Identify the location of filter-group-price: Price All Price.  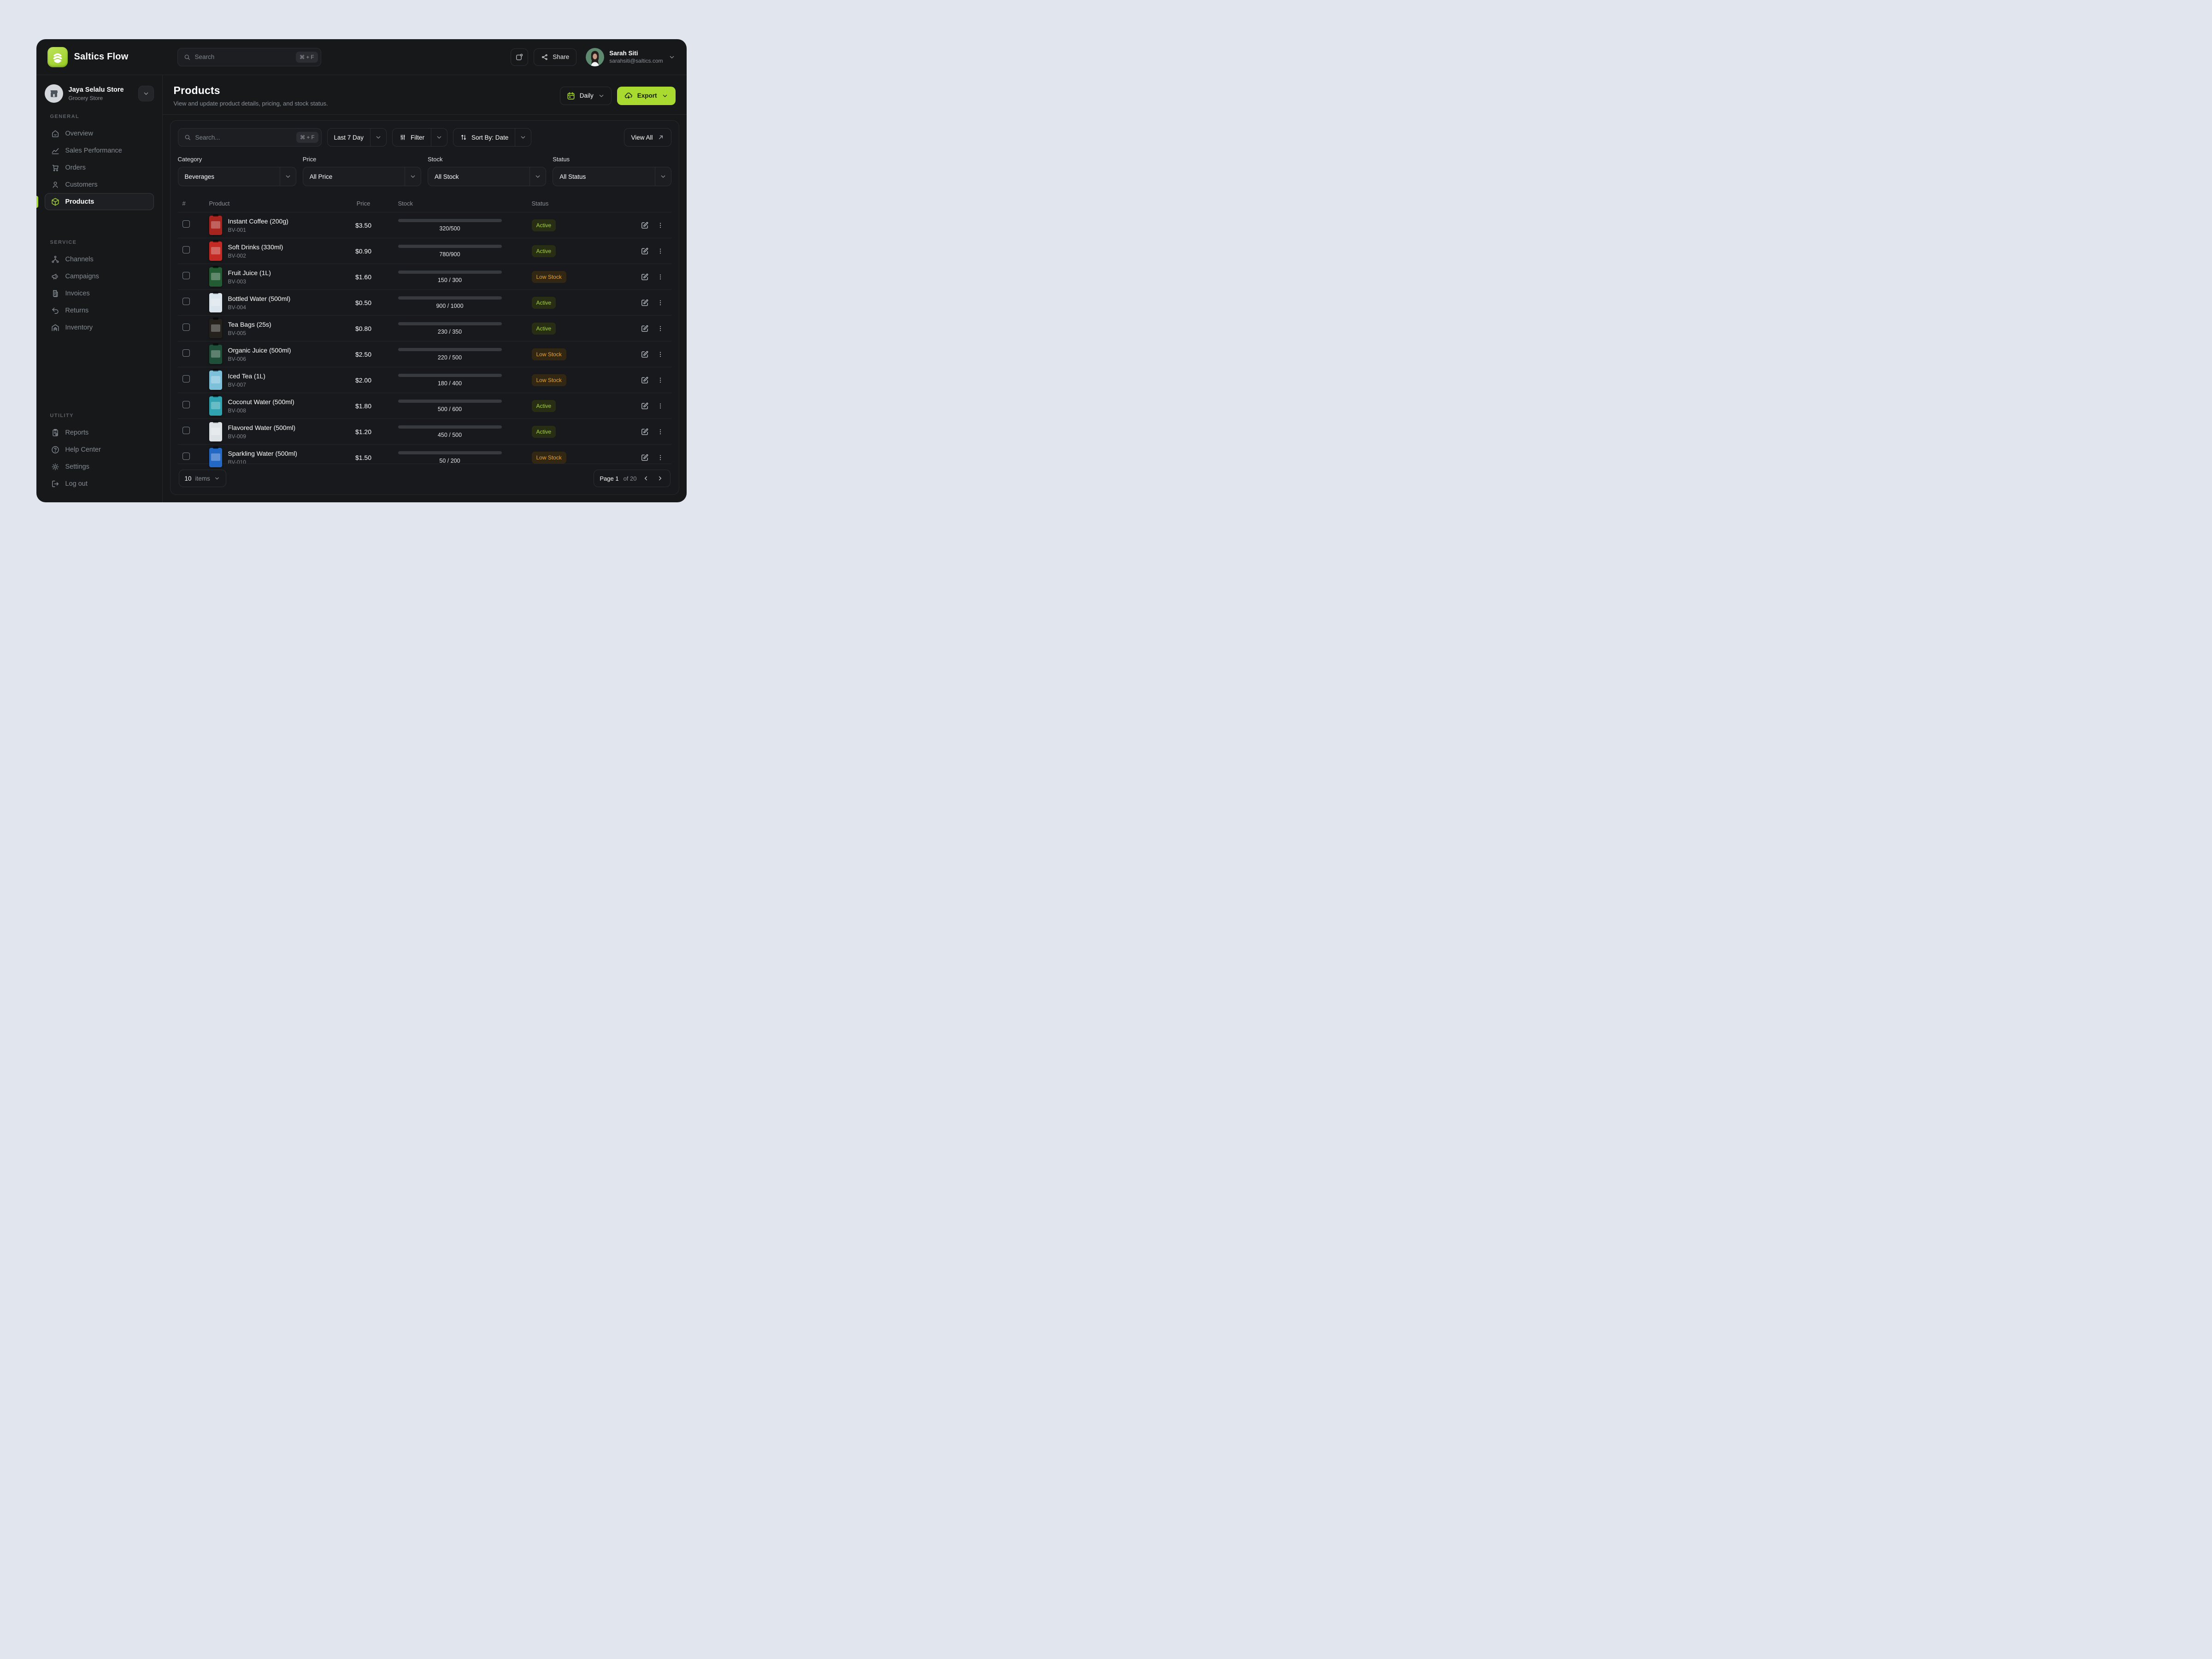
(361, 171).